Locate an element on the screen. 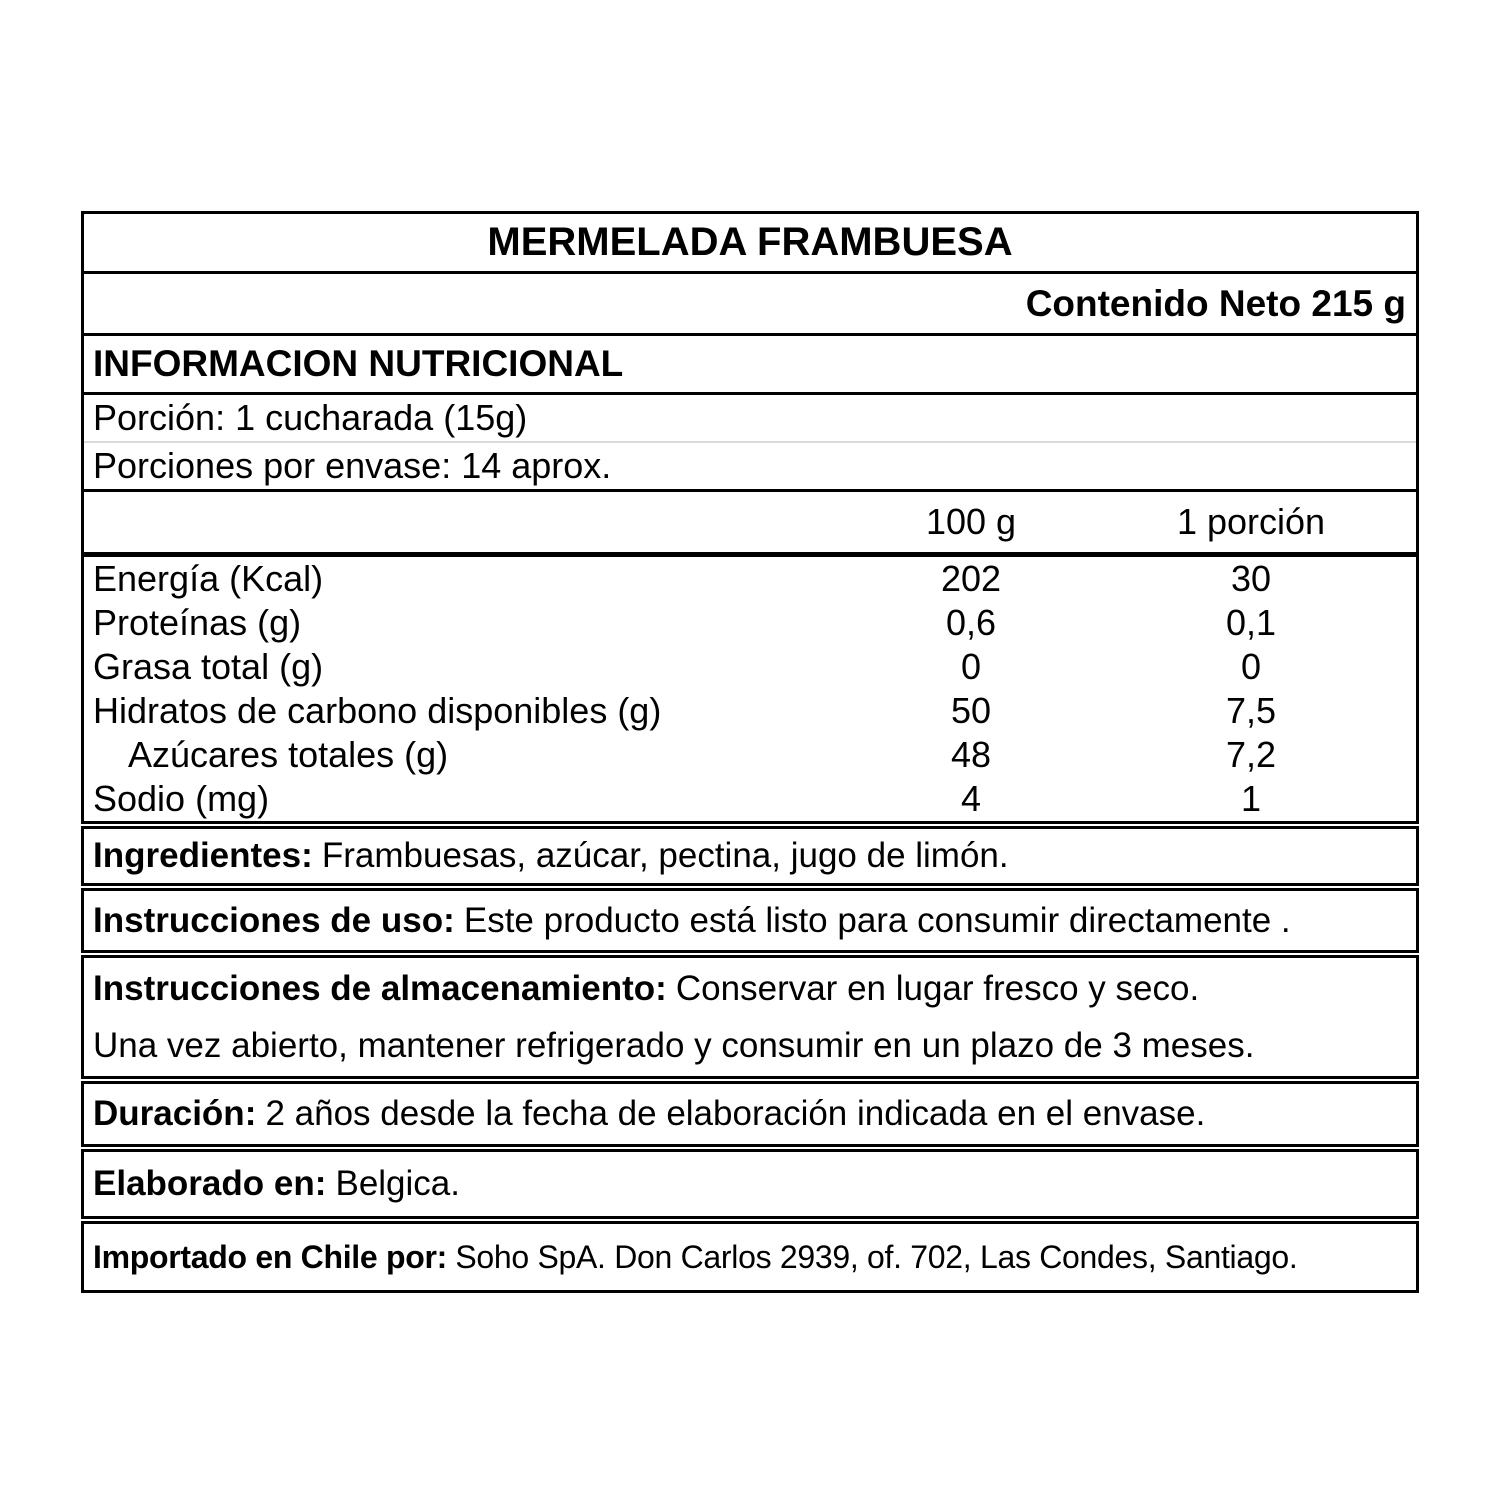 The width and height of the screenshot is (1500, 1500). value-per-serving: 0,1 is located at coordinates (1251, 622).